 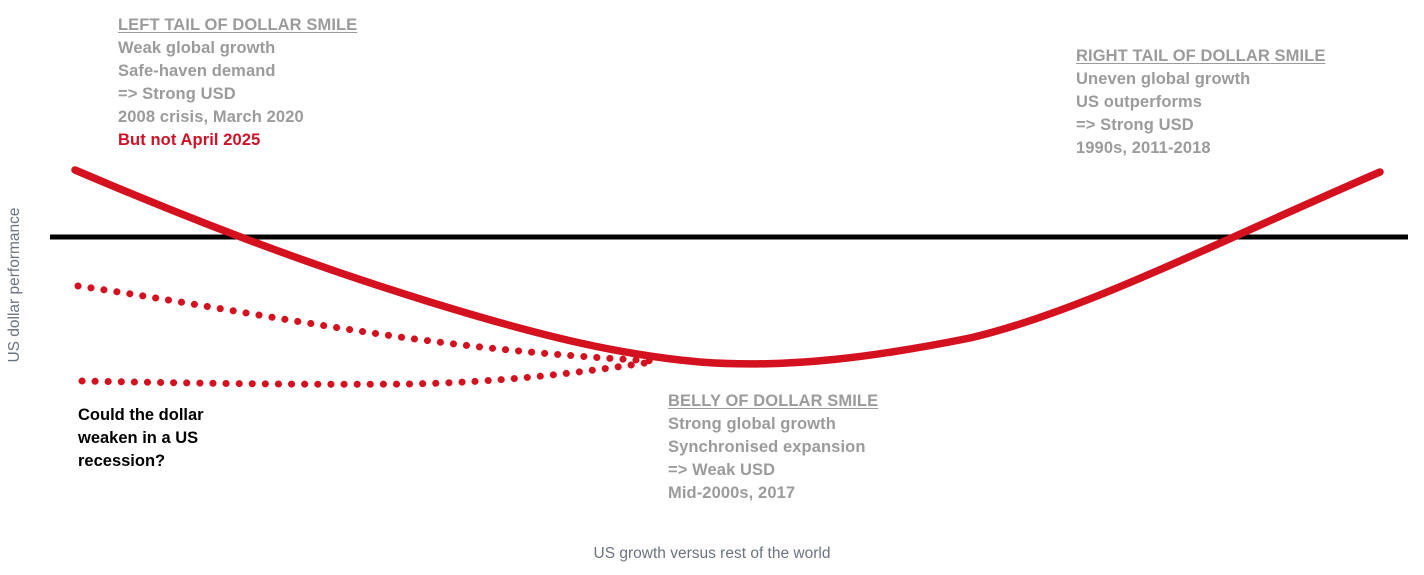 What do you see at coordinates (363, 373) in the screenshot?
I see `recession-path-lower-dotted` at bounding box center [363, 373].